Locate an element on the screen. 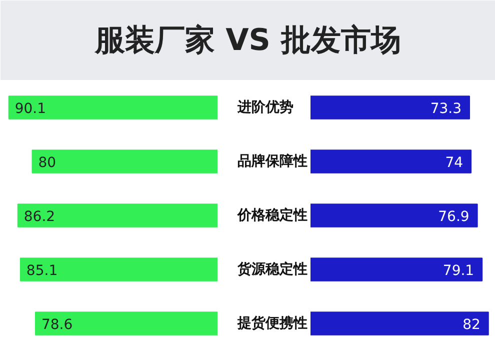 The image size is (495, 350). data-label: 80 is located at coordinates (47, 163).